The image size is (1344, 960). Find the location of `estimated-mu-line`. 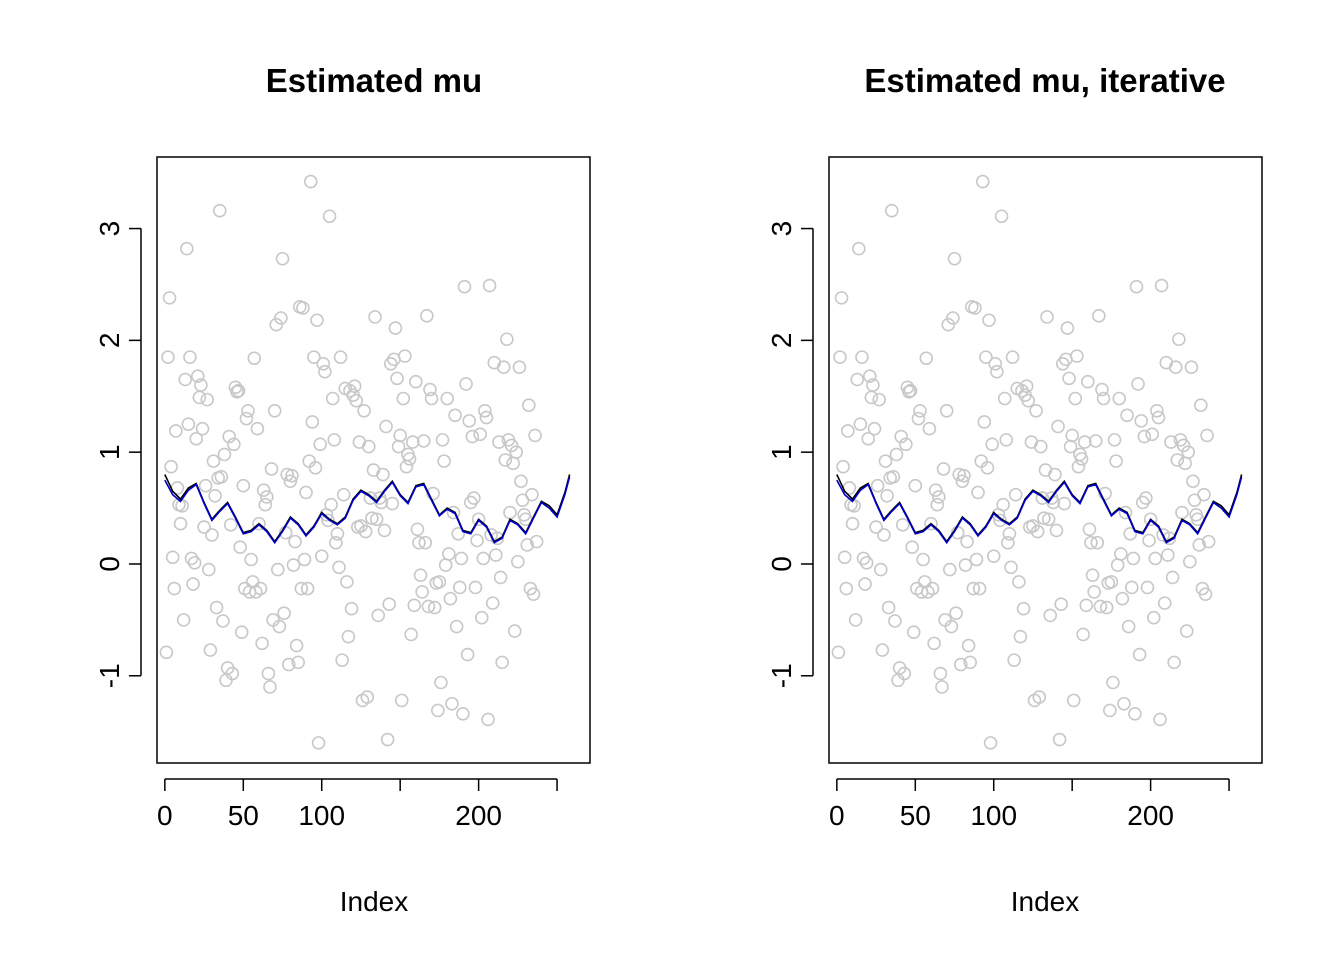

estimated-mu-line is located at coordinates (367, 510).